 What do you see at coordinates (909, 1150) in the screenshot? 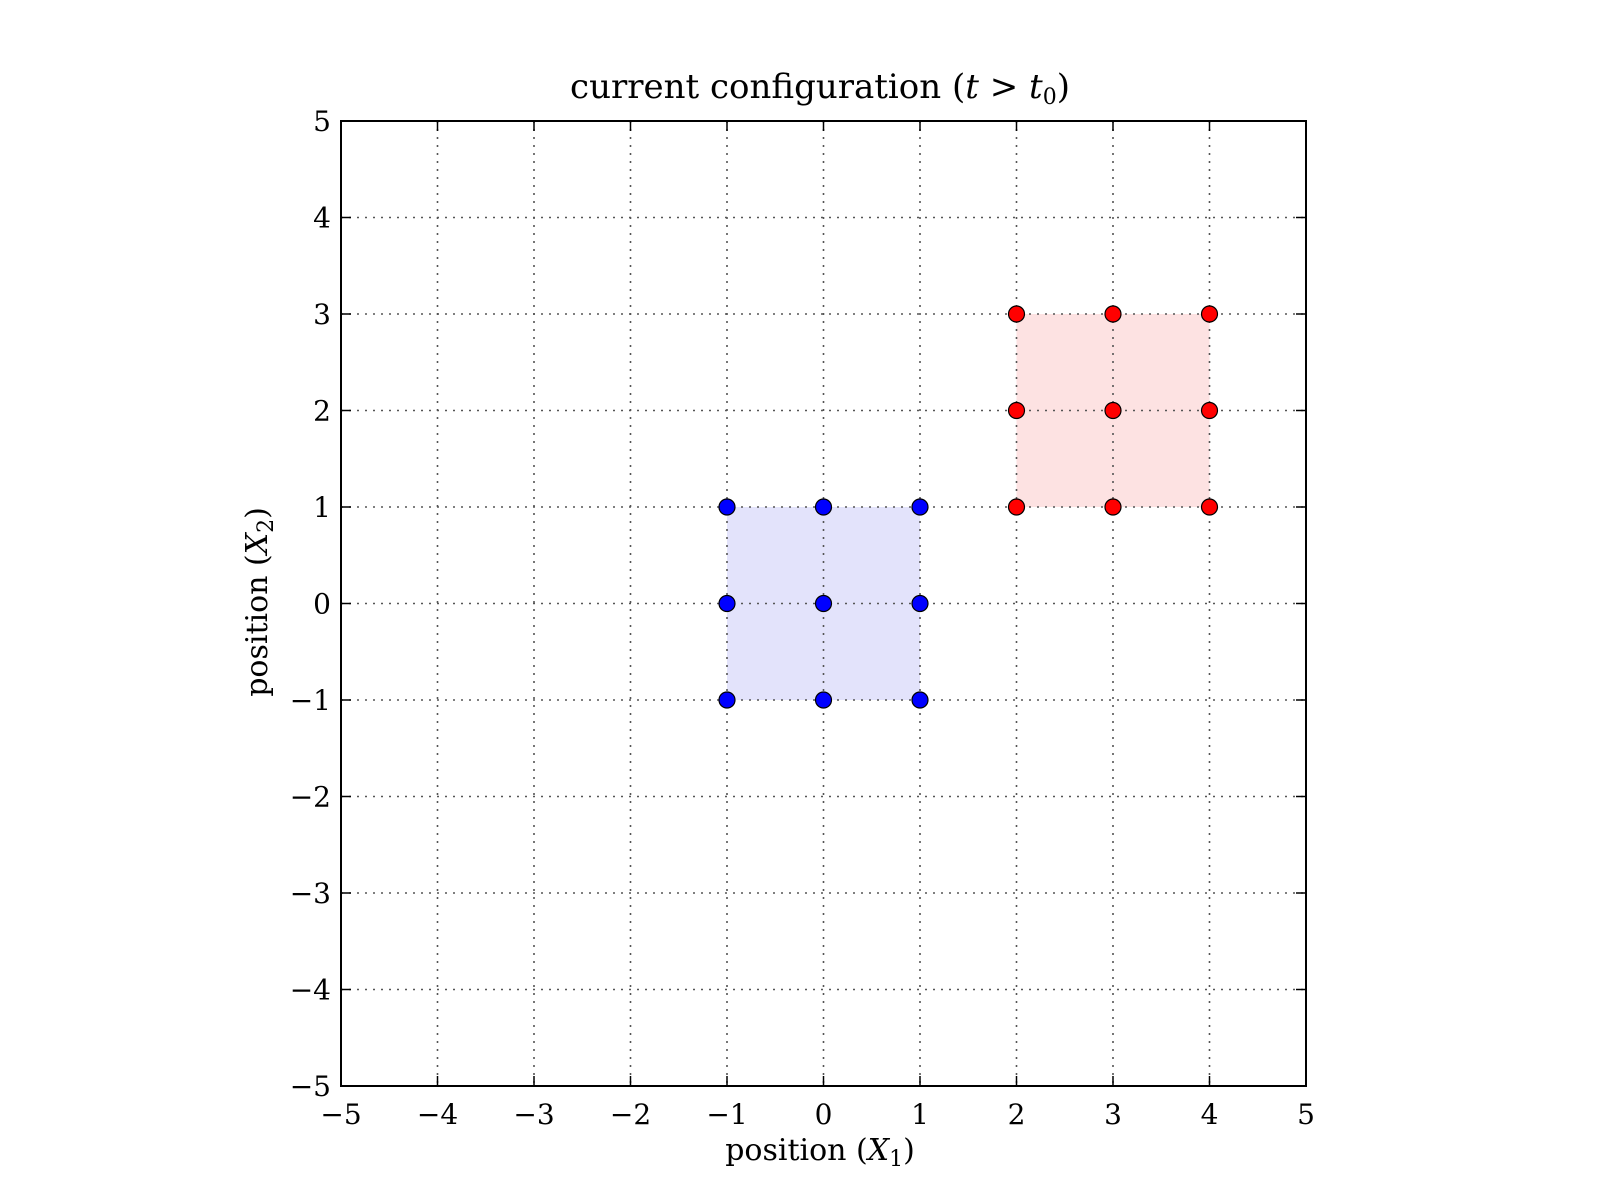
I see `x-axis-label-close: )` at bounding box center [909, 1150].